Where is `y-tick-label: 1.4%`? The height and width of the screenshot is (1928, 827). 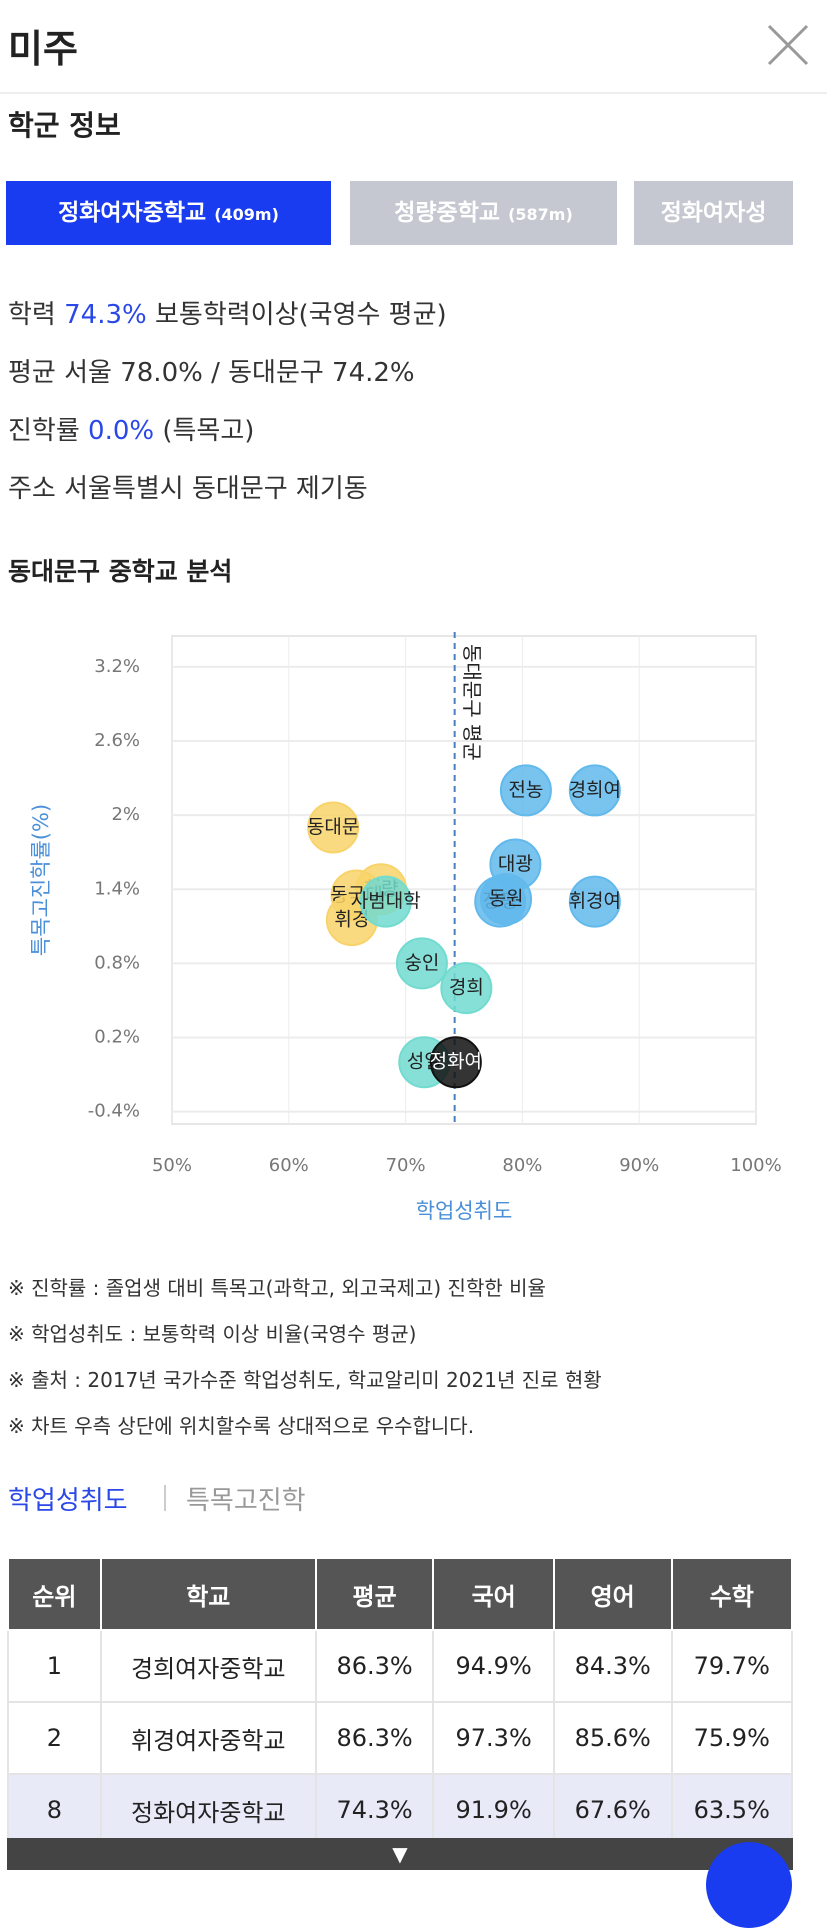
y-tick-label: 1.4% is located at coordinates (117, 888).